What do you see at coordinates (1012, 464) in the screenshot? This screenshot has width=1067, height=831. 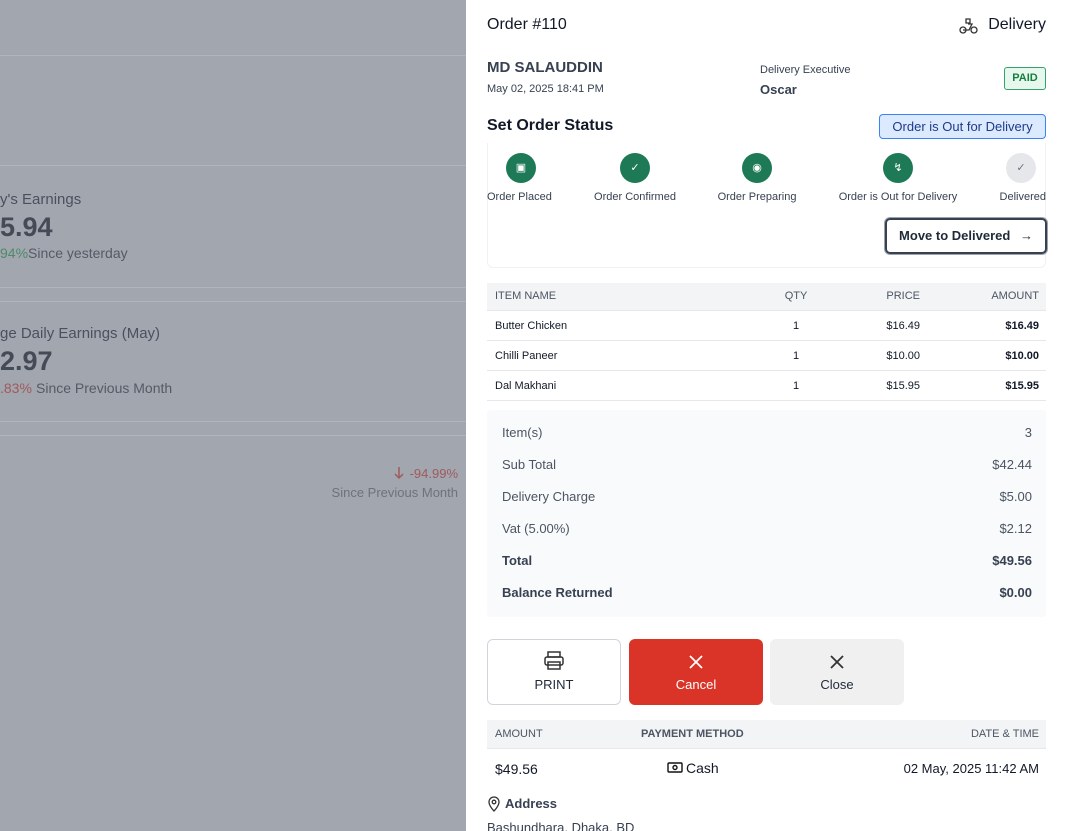 I see `summary-value: $42.44` at bounding box center [1012, 464].